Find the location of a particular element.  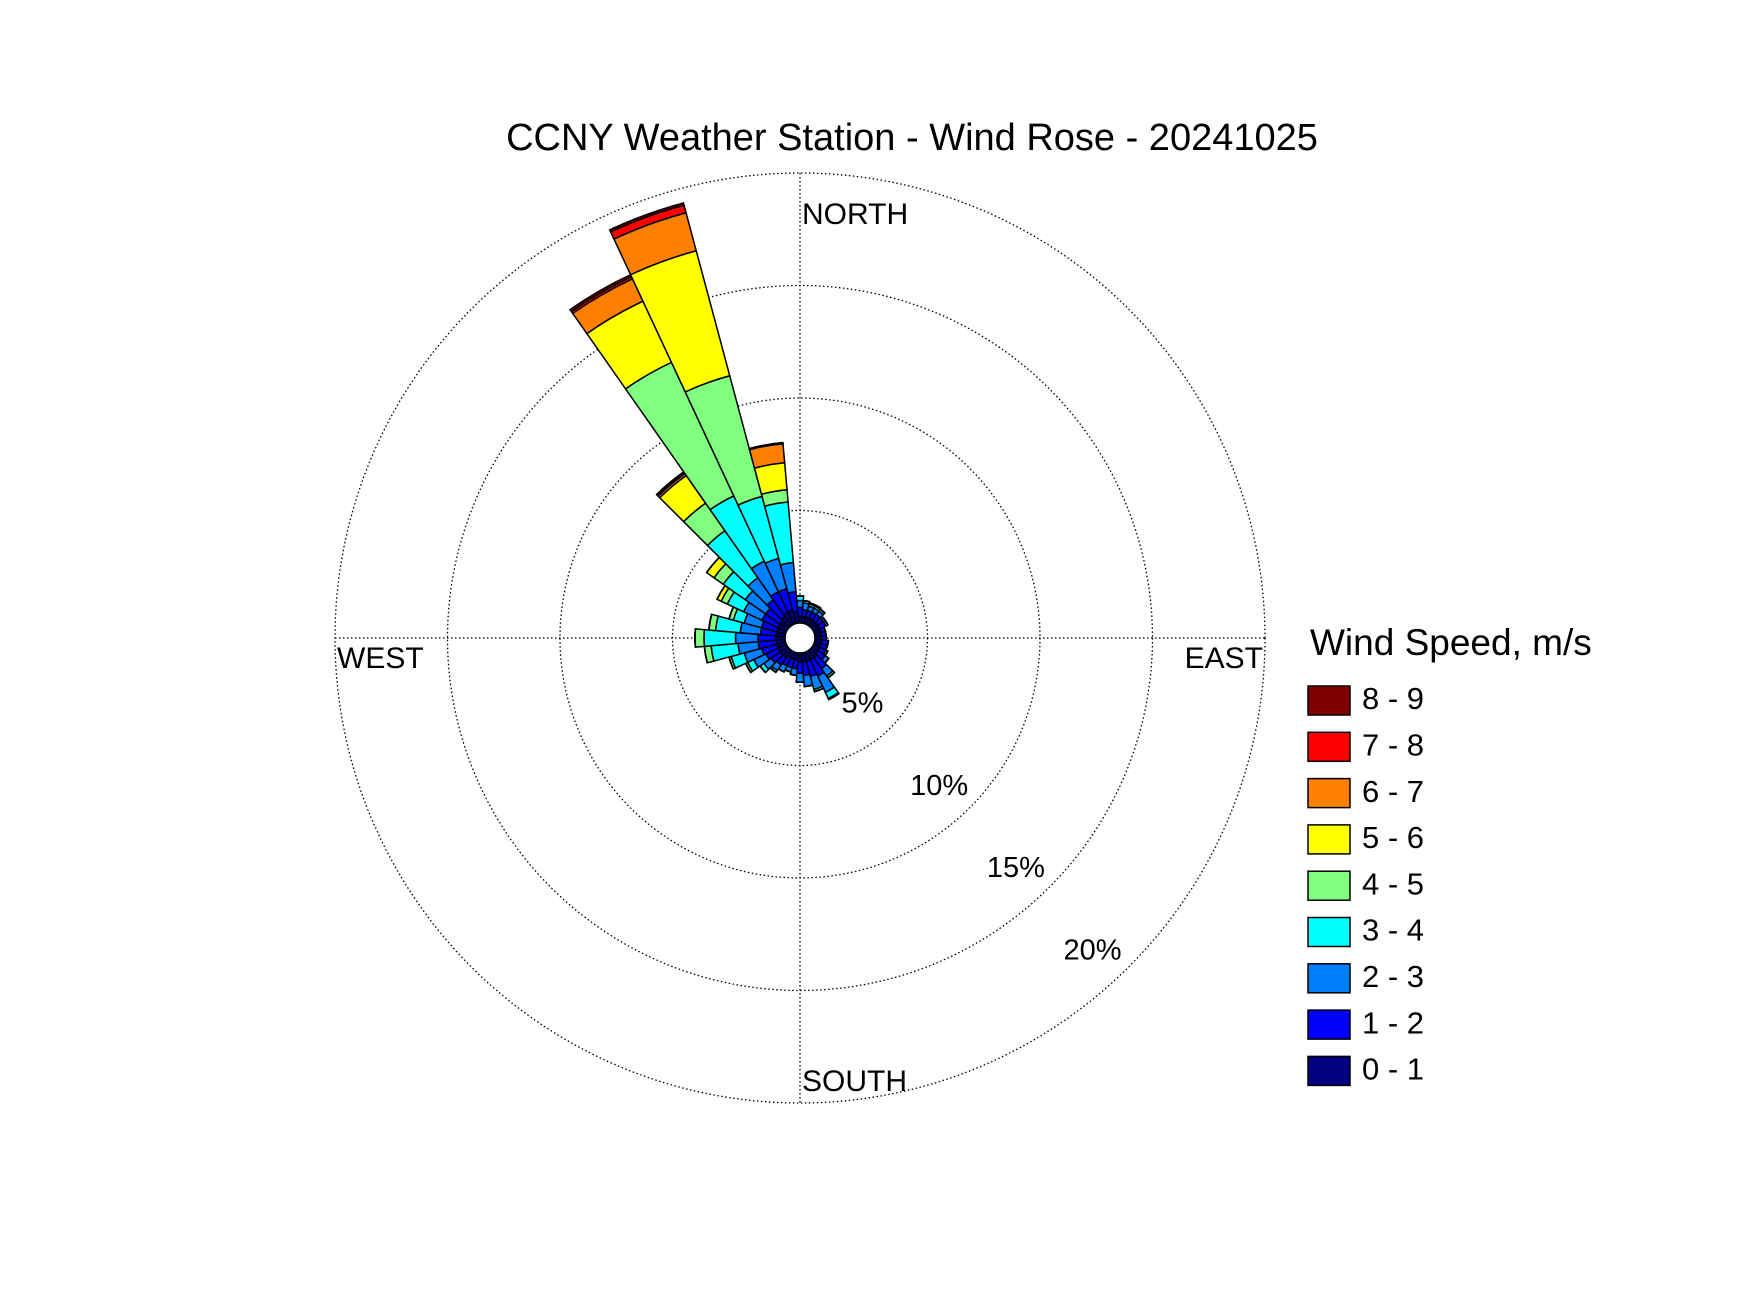

compass-label: EAST is located at coordinates (1224, 658).